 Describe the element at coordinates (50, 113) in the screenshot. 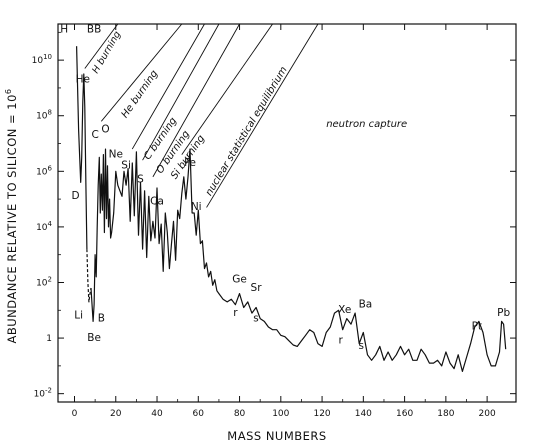

I see `y-tick-exponent: 8` at that location.